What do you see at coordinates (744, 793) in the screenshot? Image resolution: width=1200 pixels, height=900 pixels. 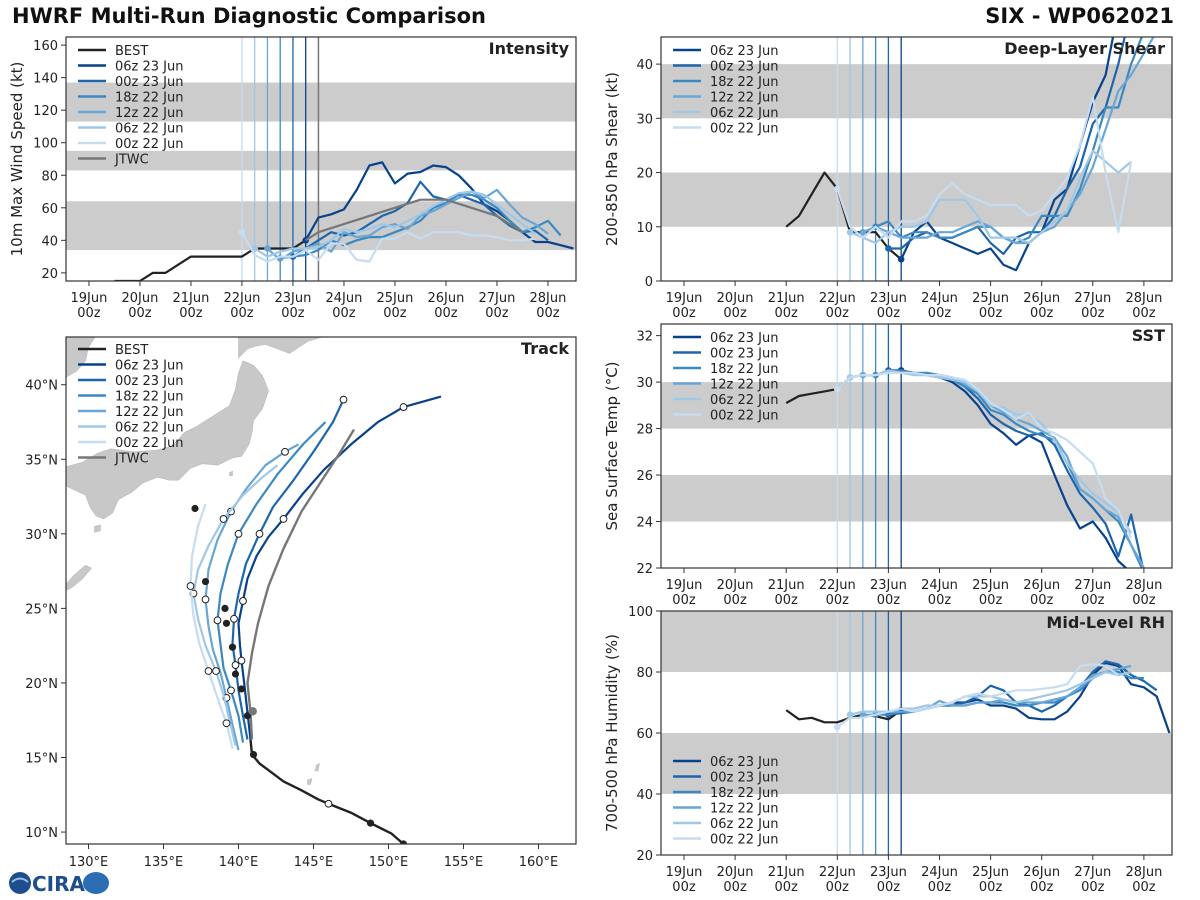 I see `rh-legend-label-18z-22-jun: 18z 22 Jun` at bounding box center [744, 793].